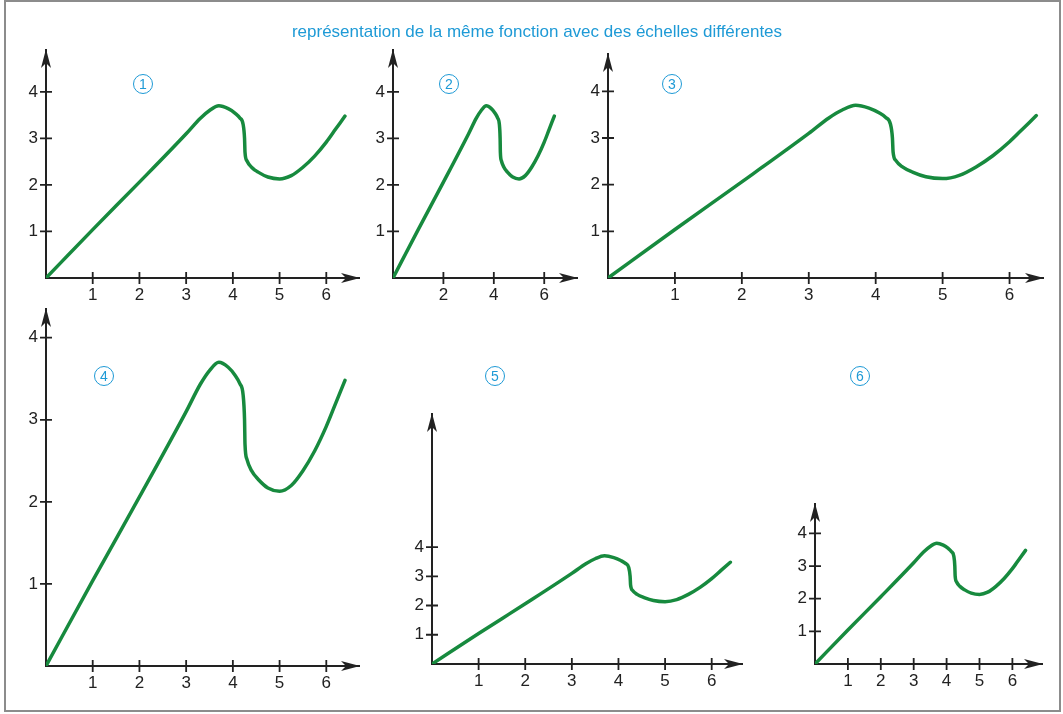  Describe the element at coordinates (537, 32) in the screenshot. I see `text: représentation de la même fonction avec des échelles différentes` at that location.